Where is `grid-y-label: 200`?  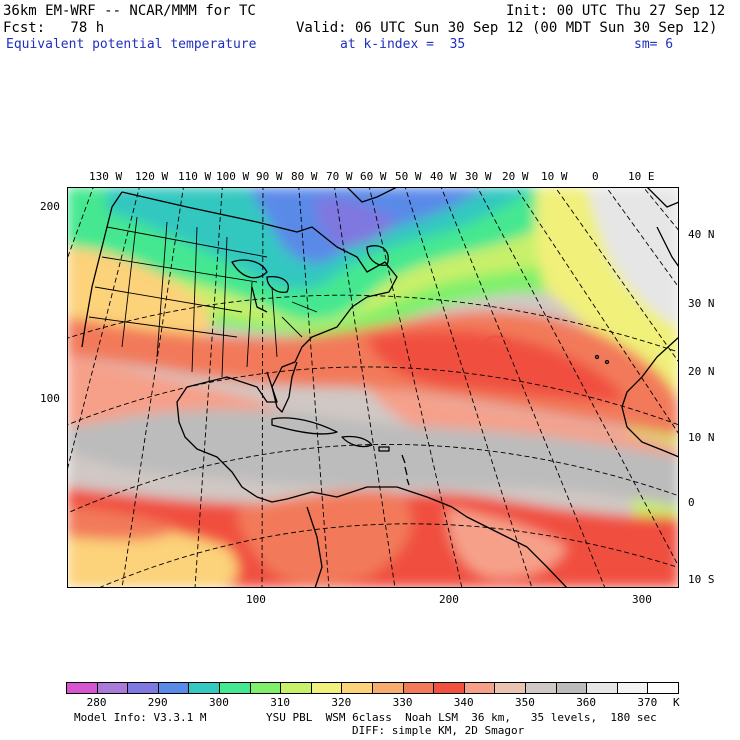 grid-y-label: 200 is located at coordinates (50, 206).